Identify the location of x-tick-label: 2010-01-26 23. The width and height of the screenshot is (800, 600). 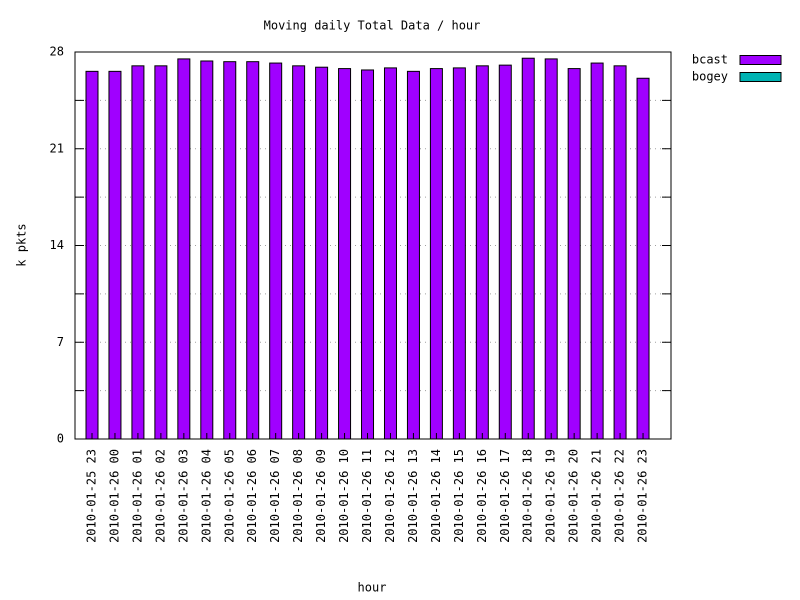
(643, 496).